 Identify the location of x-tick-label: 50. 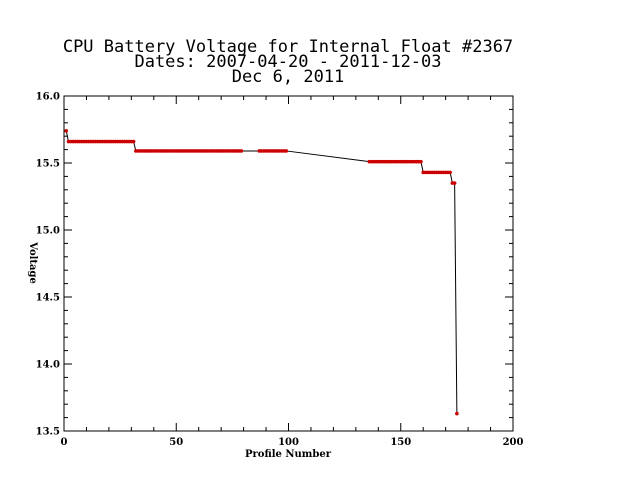
(176, 442).